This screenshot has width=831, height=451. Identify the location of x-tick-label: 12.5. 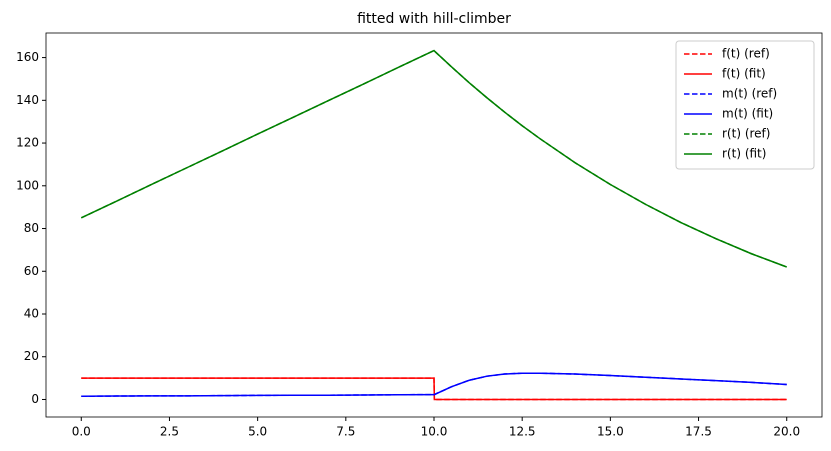
(522, 432).